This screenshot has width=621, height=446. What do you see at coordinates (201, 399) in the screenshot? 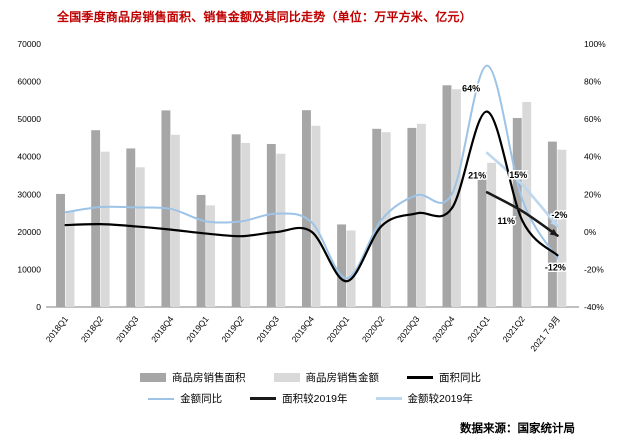
I see `legend-label: 金额同比` at bounding box center [201, 399].